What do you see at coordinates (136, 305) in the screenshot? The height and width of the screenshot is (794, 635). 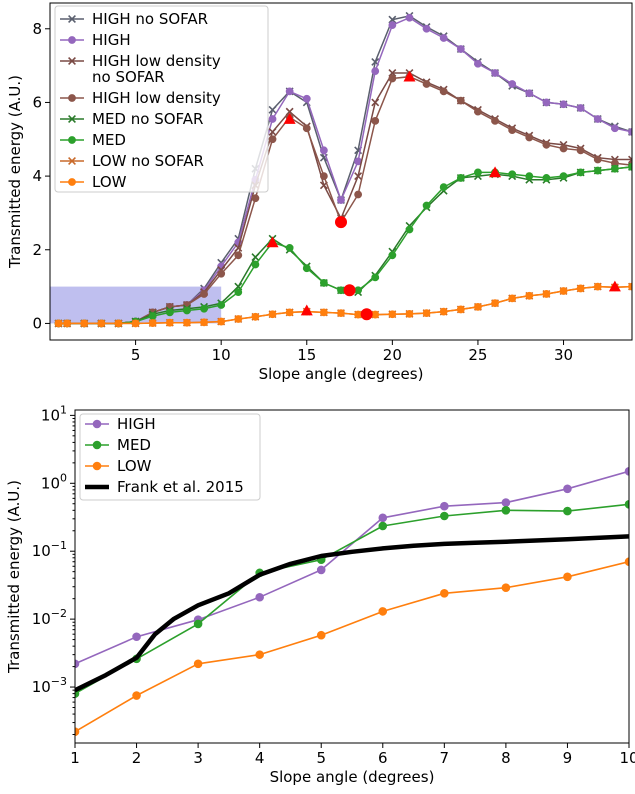 I see `shaded-region` at bounding box center [136, 305].